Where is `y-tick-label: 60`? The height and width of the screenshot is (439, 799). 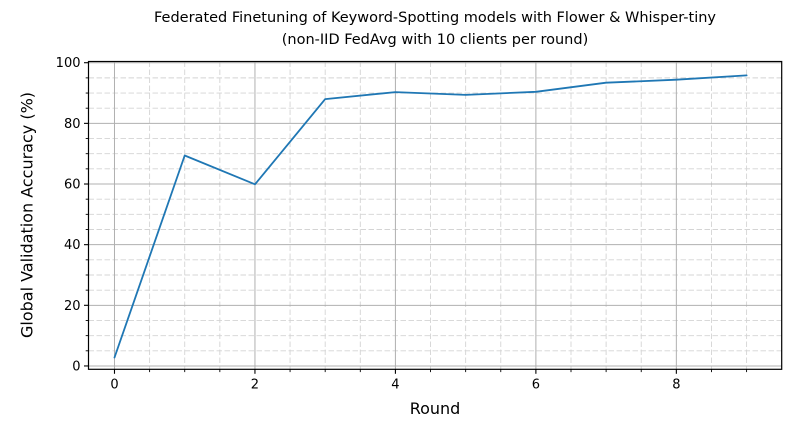
y-tick-label: 60 is located at coordinates (72, 185).